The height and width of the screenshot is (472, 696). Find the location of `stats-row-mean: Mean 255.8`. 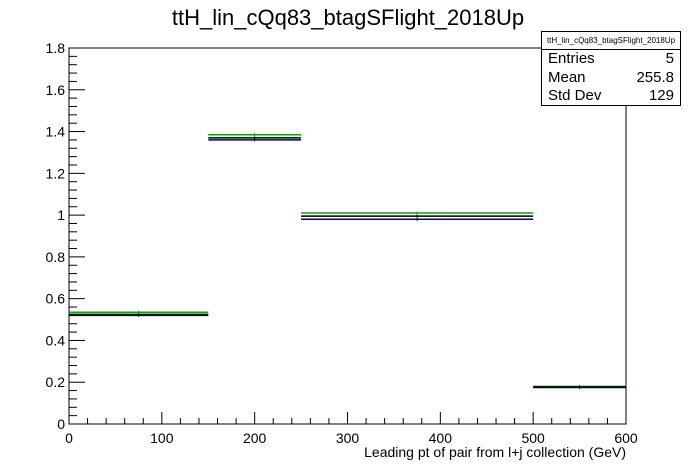

stats-row-mean: Mean 255.8 is located at coordinates (611, 78).